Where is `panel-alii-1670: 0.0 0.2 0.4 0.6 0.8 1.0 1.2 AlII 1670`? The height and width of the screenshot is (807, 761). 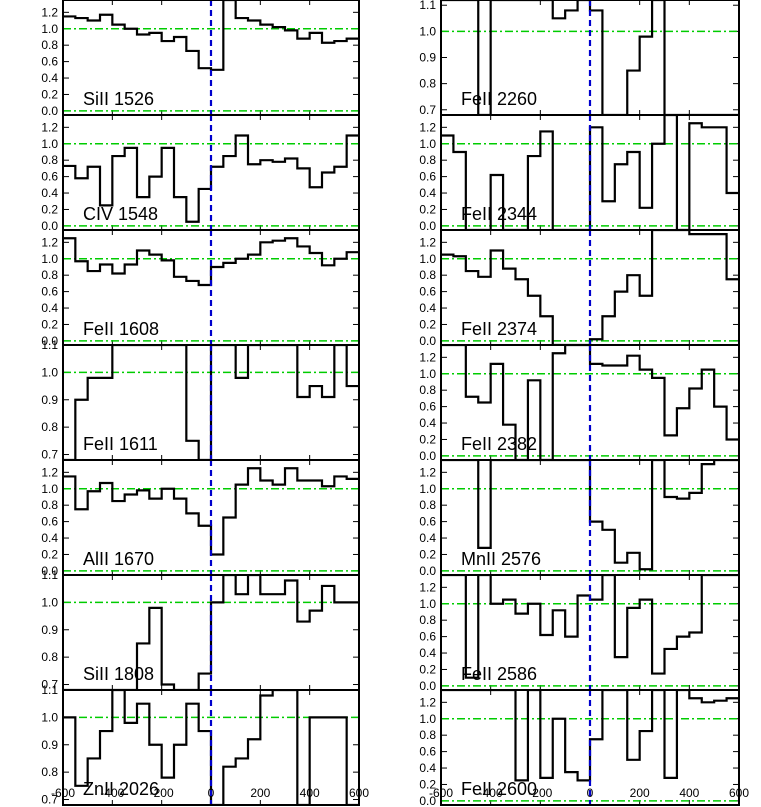 panel-alii-1670: 0.0 0.2 0.4 0.6 0.8 1.0 1.2 AlII 1670 is located at coordinates (200, 518).